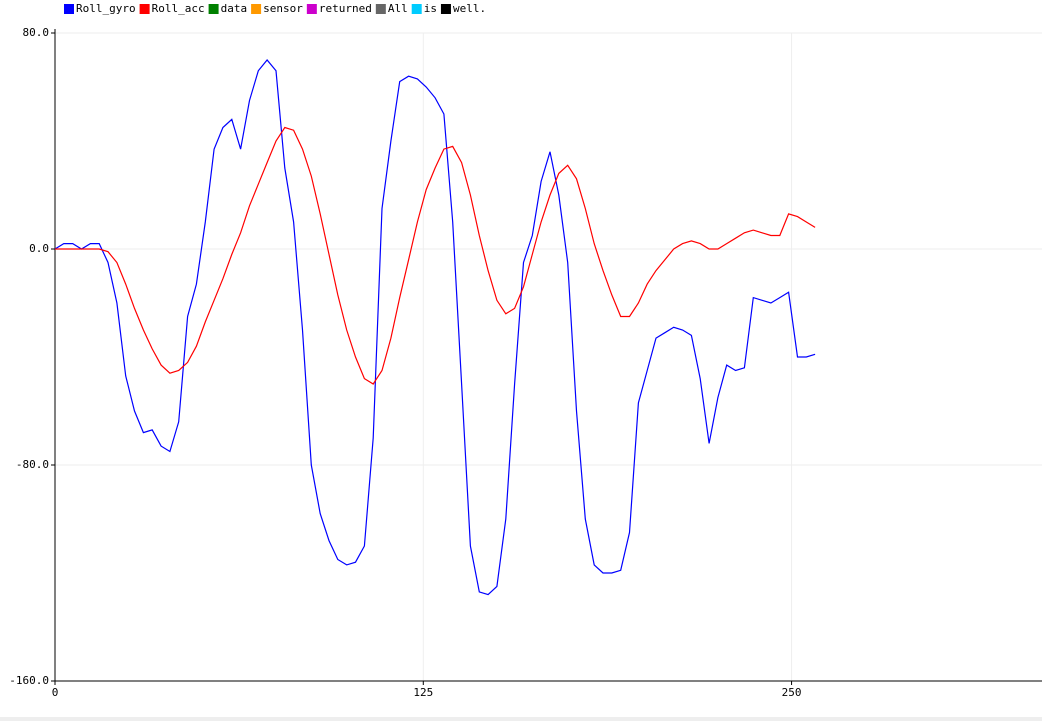 The height and width of the screenshot is (721, 1042). I want to click on y-tick-label: -80.0, so click(32, 464).